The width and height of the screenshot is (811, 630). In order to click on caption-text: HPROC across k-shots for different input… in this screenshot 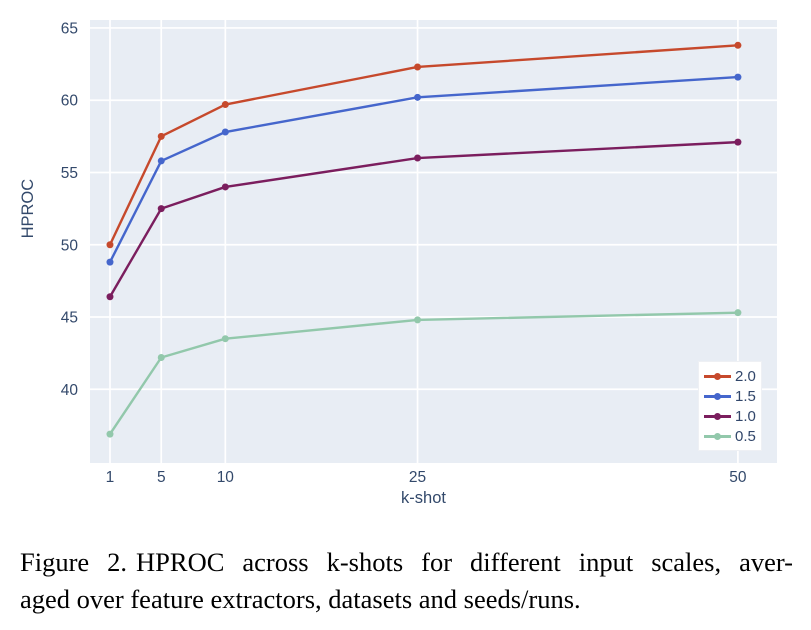, I will do `click(464, 562)`.